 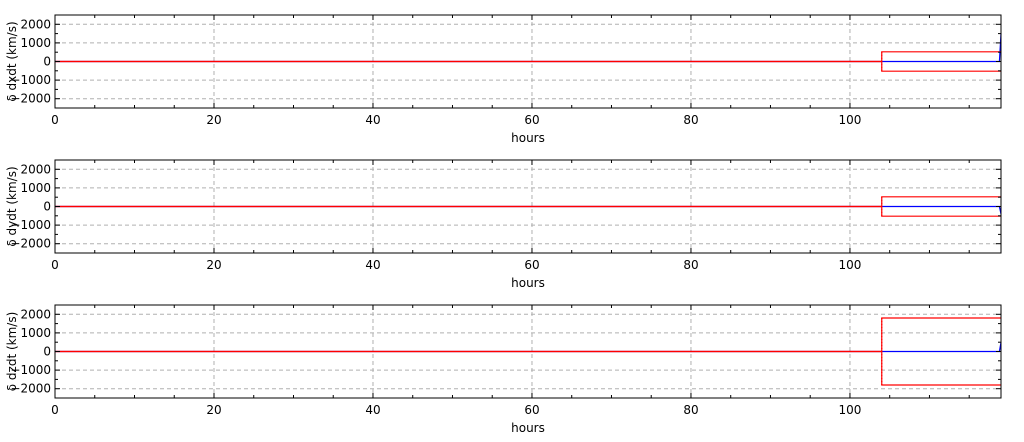 What do you see at coordinates (12, 352) in the screenshot?
I see `y-axis-label: δ dzdt (km/s)` at bounding box center [12, 352].